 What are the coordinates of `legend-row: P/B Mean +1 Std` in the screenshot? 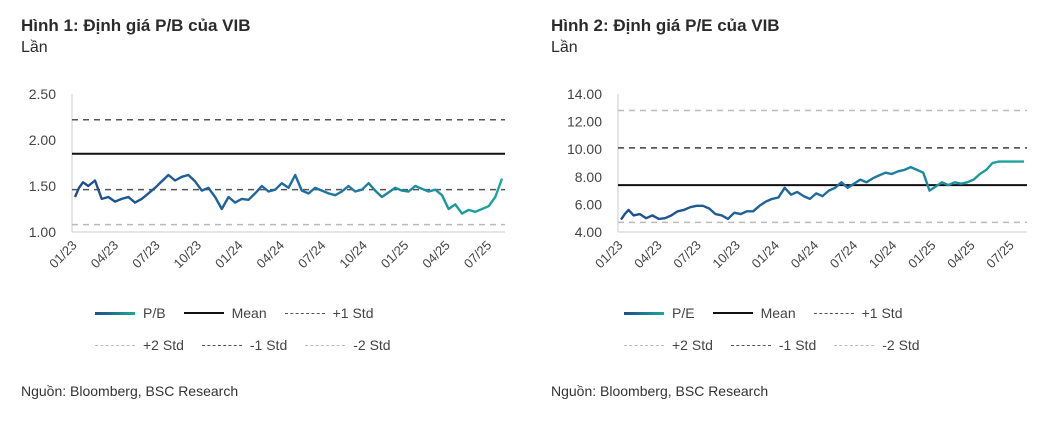 It's located at (300, 313).